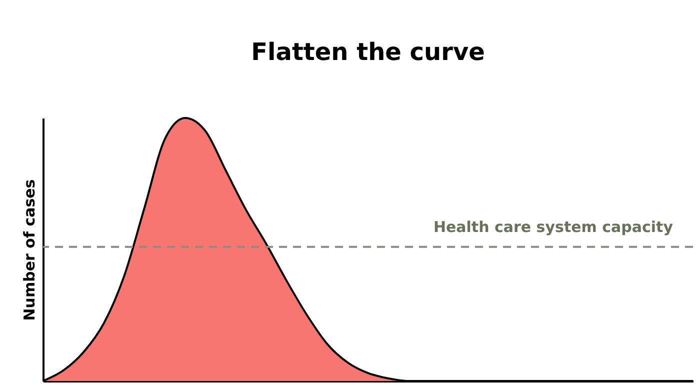 The image size is (696, 385). I want to click on ref-line-label: Health care system capacity, so click(553, 227).